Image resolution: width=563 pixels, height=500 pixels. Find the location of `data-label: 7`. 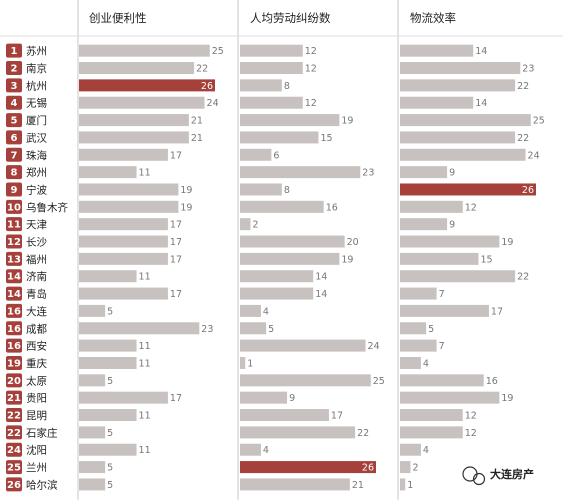

data-label: 7 is located at coordinates (442, 346).